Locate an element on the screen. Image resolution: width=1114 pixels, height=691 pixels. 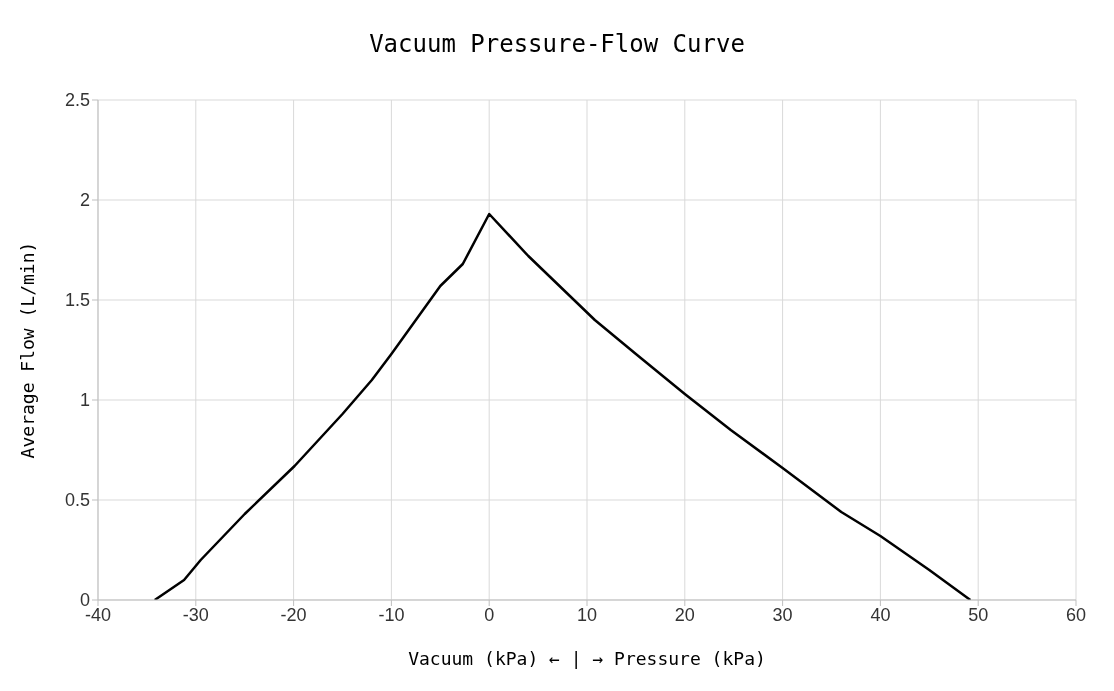
x-tick-label: -20 is located at coordinates (293, 614).